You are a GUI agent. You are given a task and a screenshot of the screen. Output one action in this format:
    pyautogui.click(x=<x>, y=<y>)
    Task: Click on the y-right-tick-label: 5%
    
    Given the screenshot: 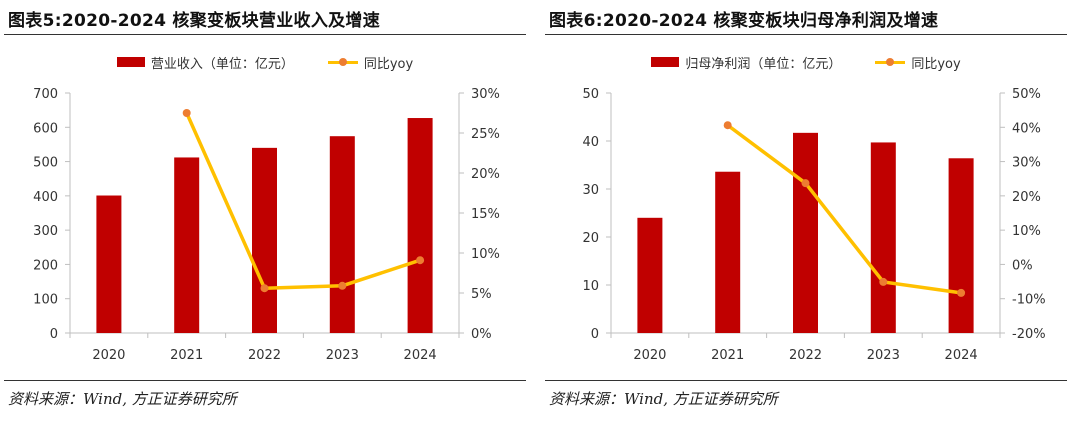 What is the action you would take?
    pyautogui.click(x=481, y=294)
    